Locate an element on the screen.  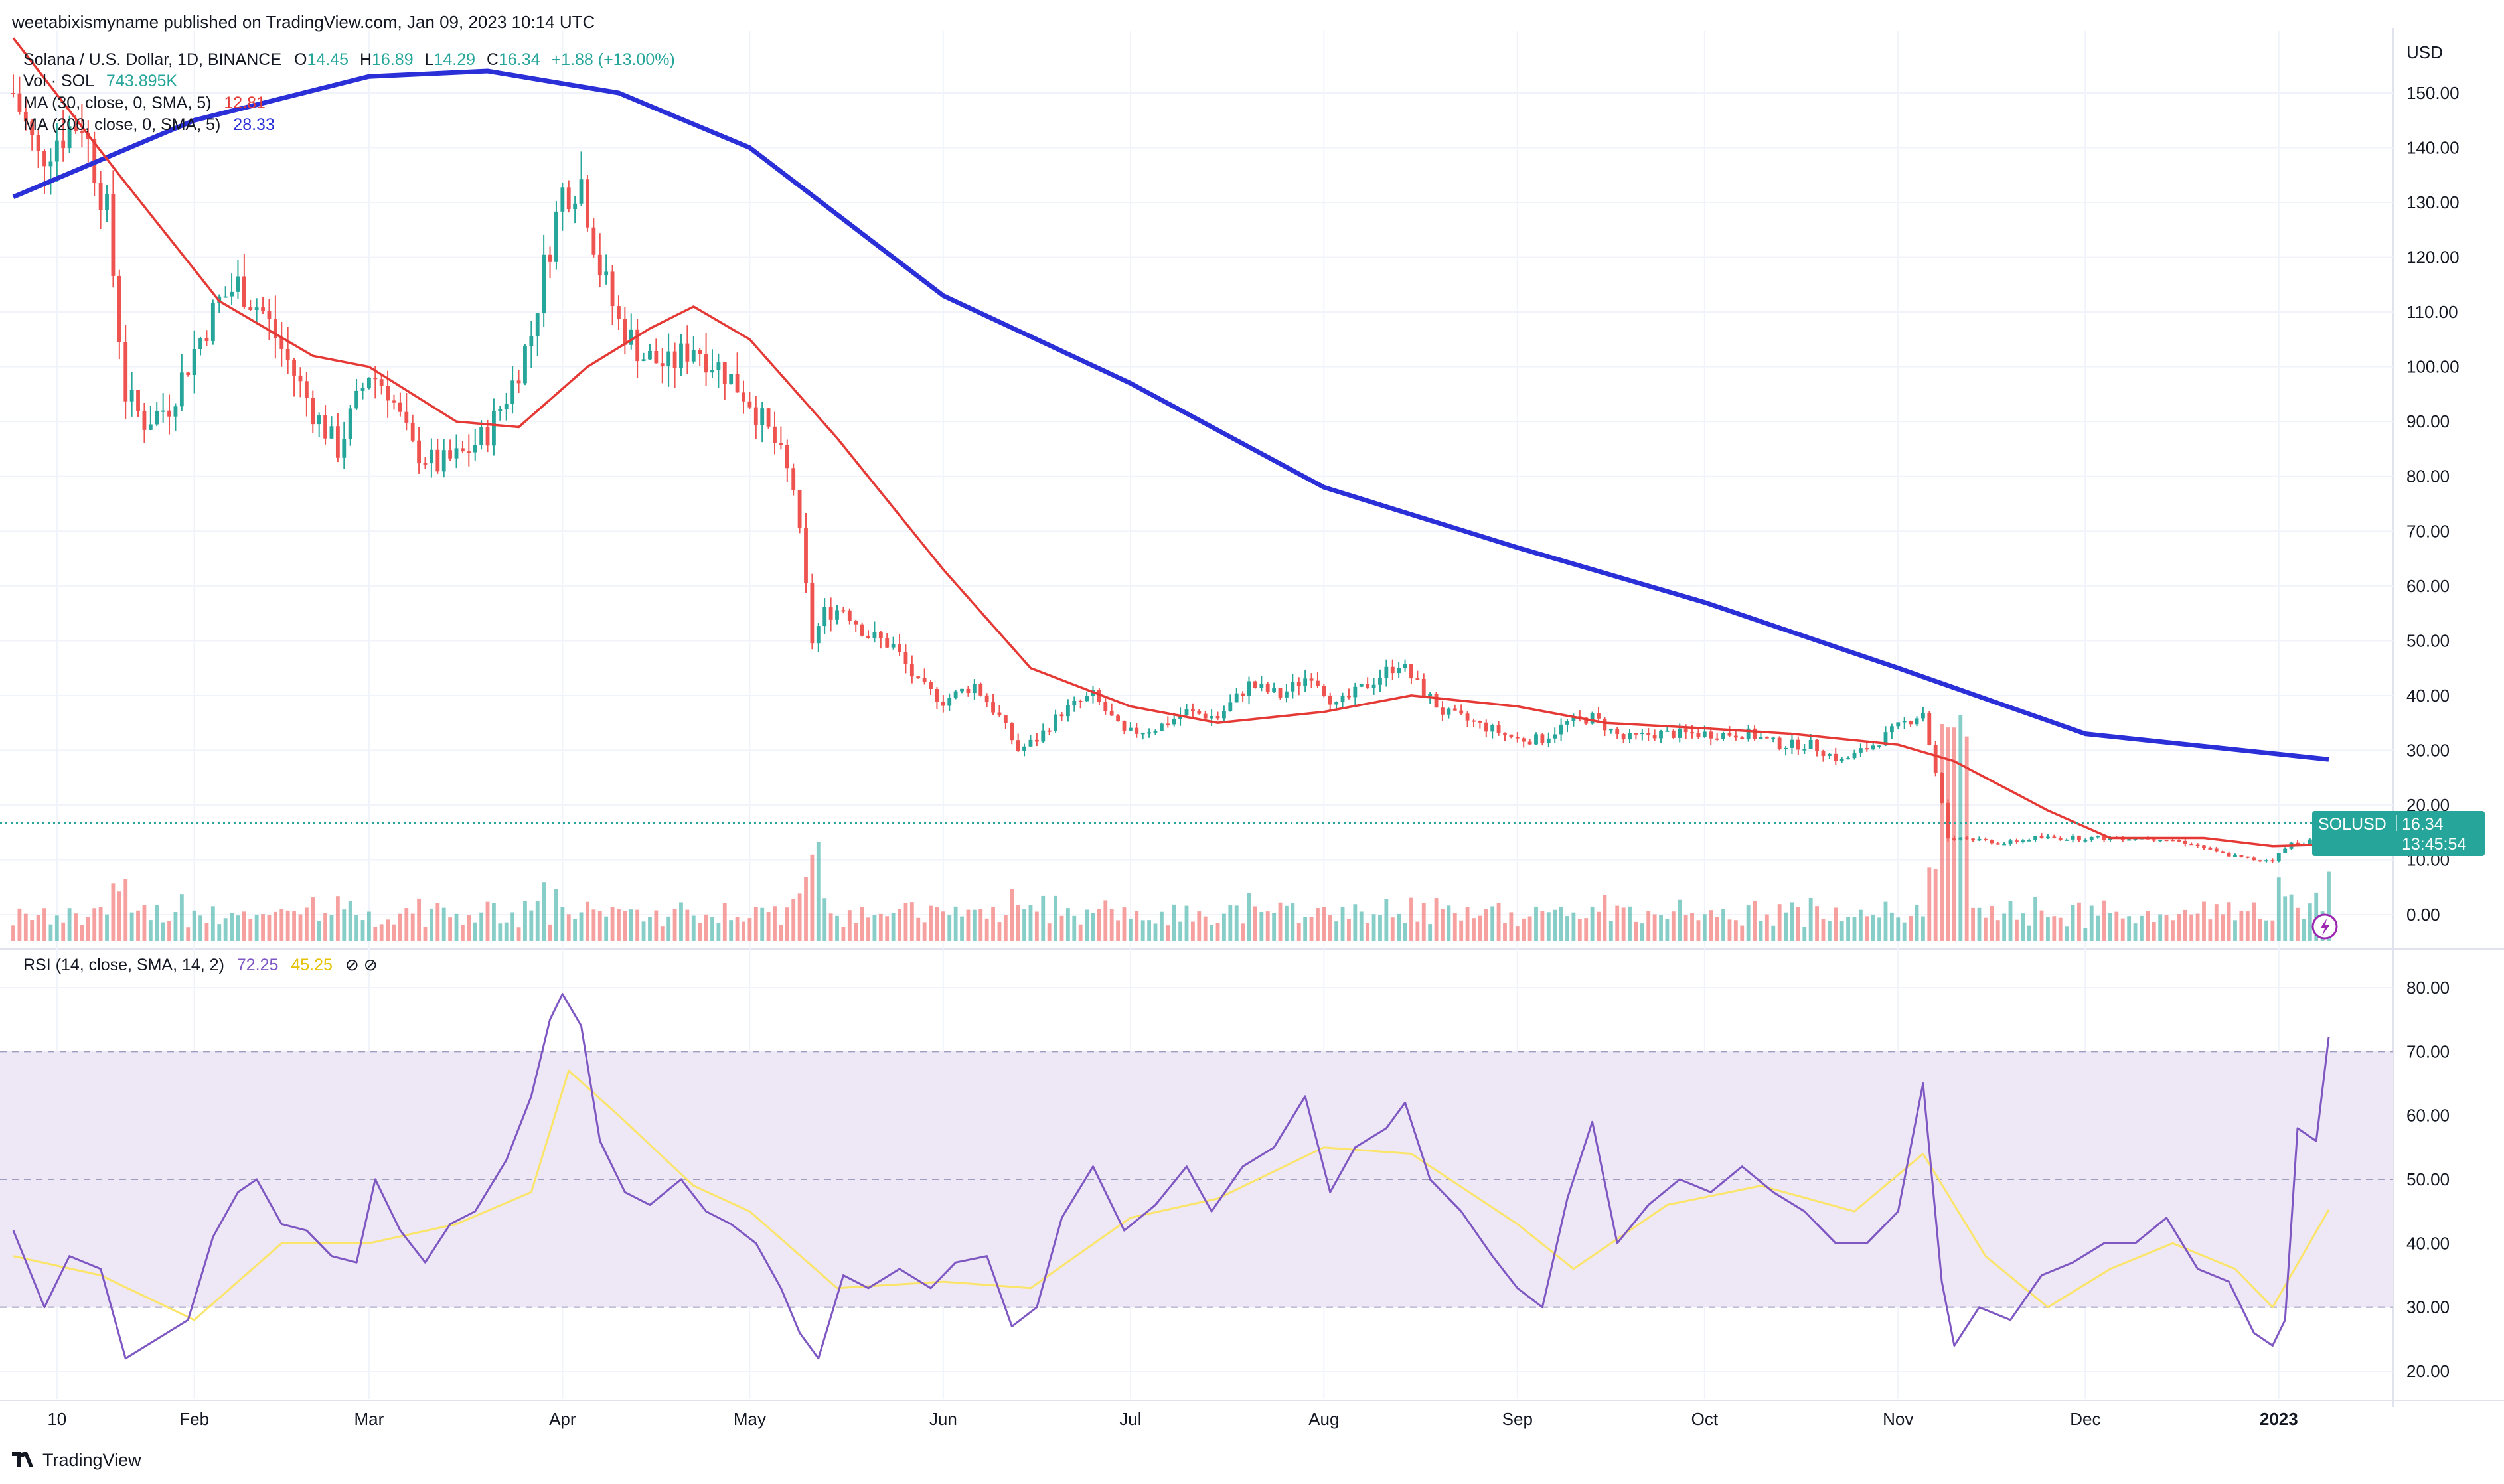
time-tick-label: Oct is located at coordinates (1705, 1419).